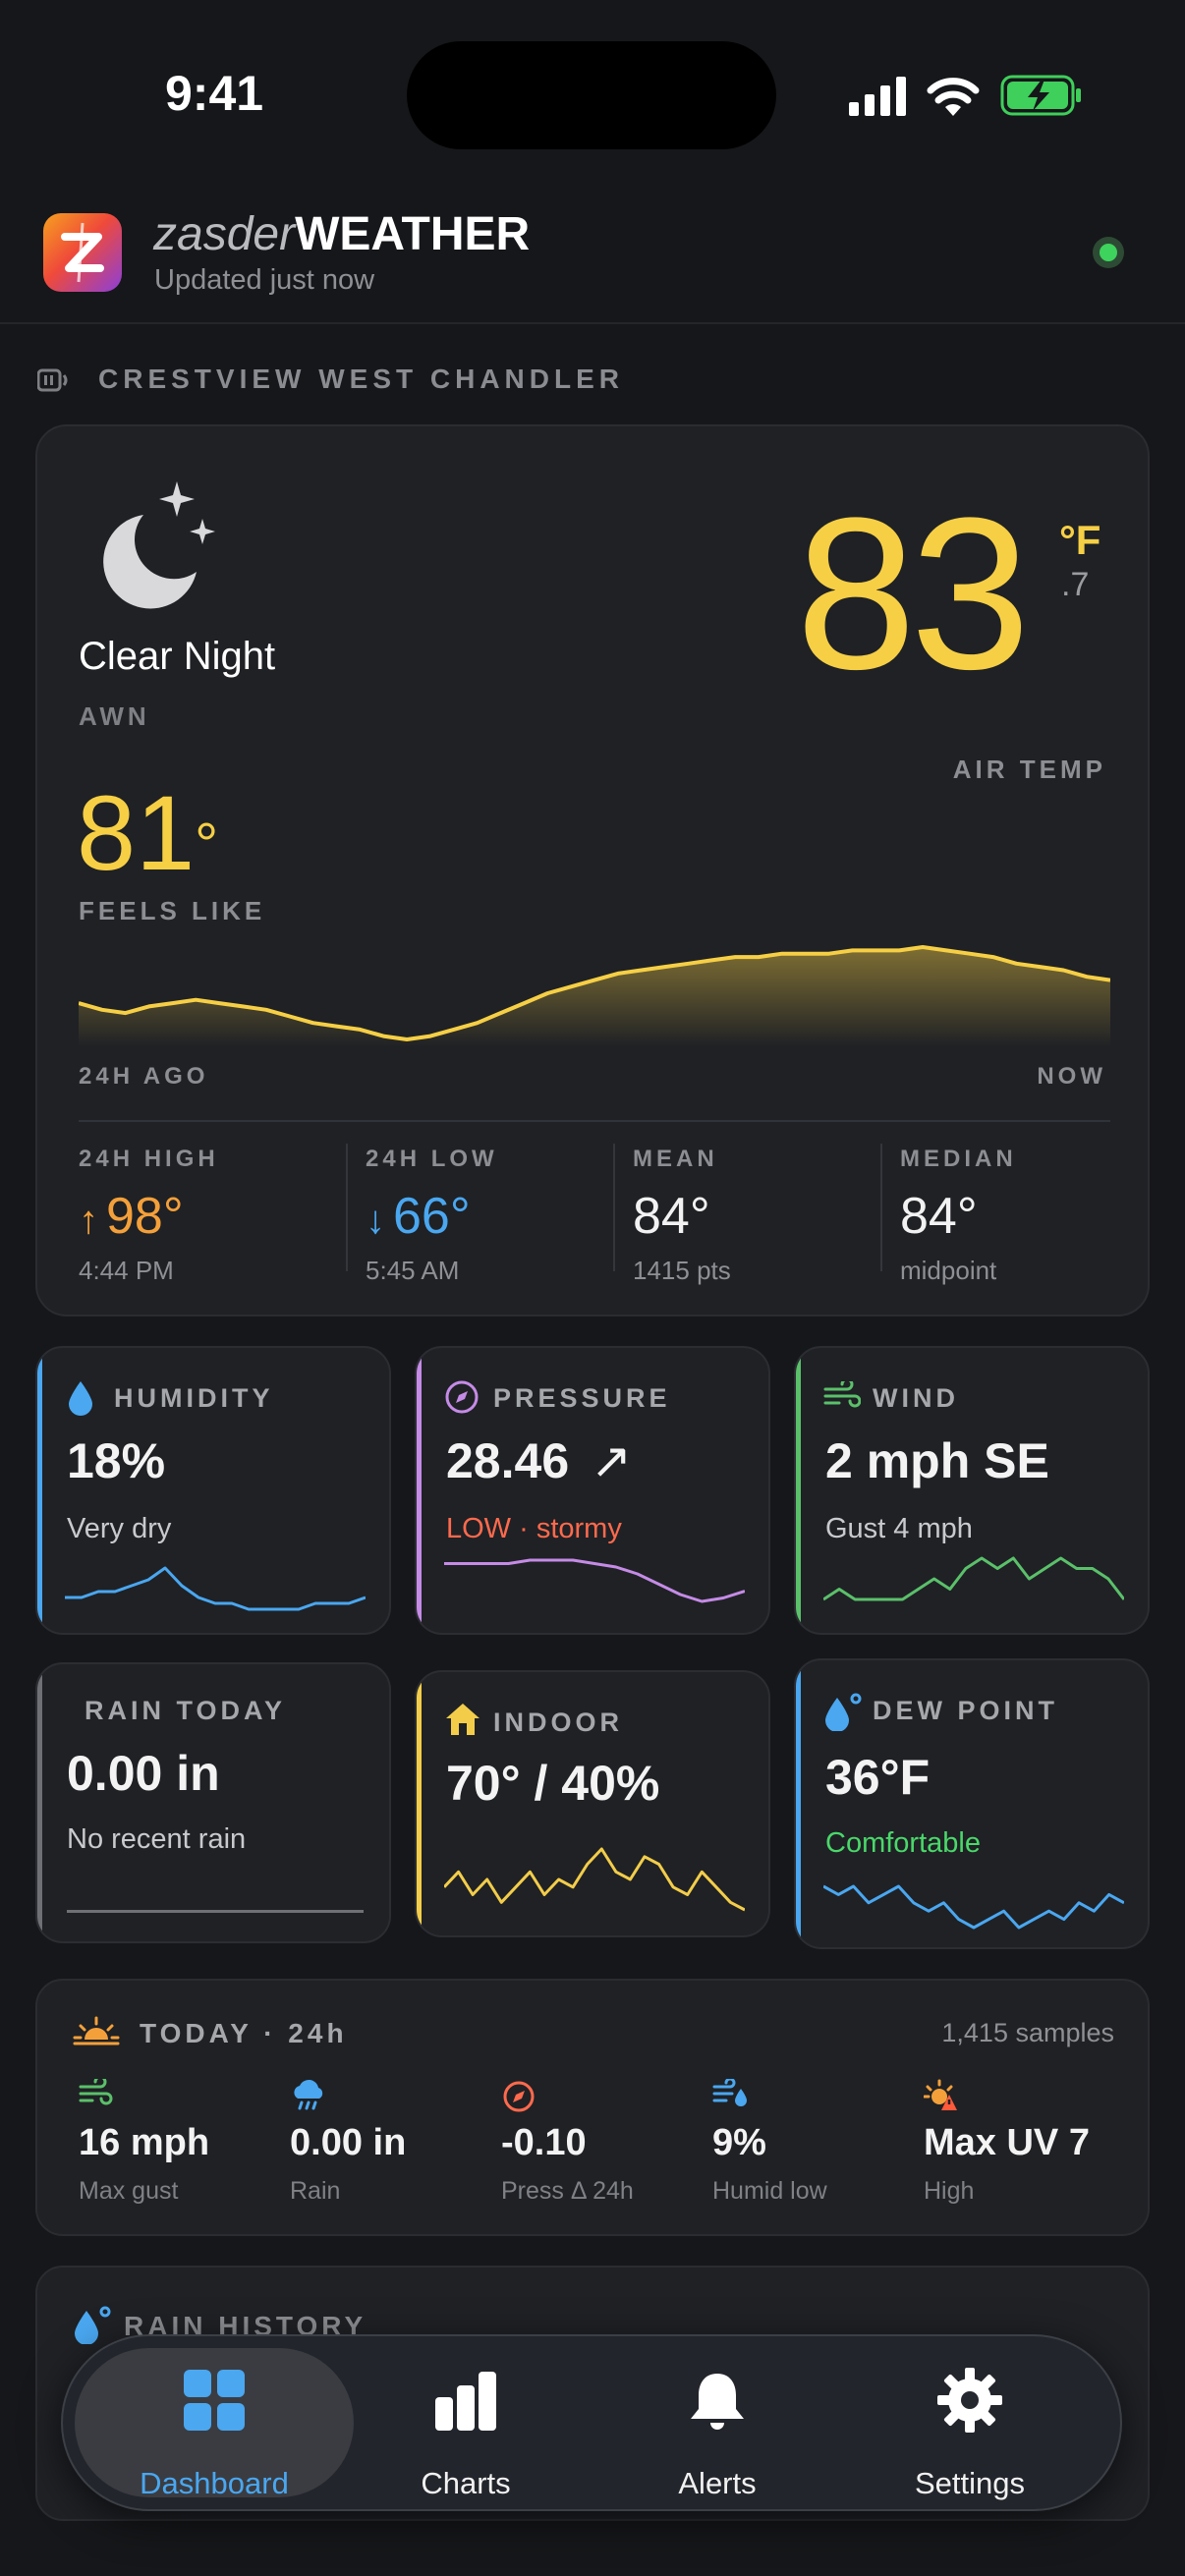 Image resolution: width=1185 pixels, height=2576 pixels. Describe the element at coordinates (129, 2191) in the screenshot. I see `today-item-label: Max gust` at that location.